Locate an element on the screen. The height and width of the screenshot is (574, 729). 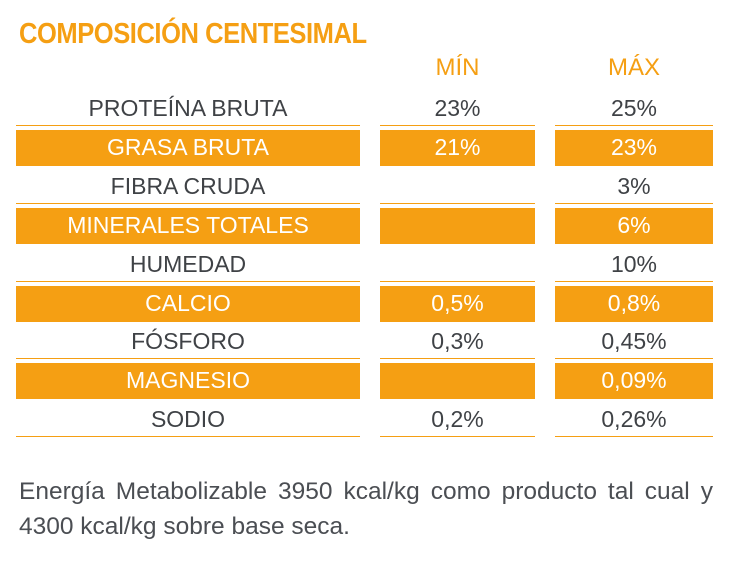
min-value: 21% is located at coordinates (457, 148).